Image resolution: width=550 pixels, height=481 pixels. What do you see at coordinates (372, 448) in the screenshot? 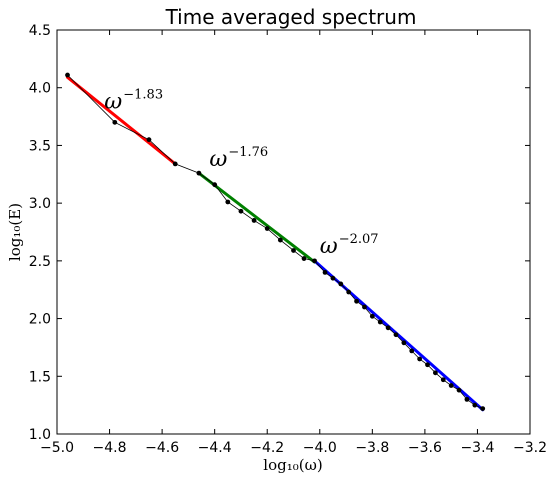
I see `x-tick-label: −3.8` at bounding box center [372, 448].